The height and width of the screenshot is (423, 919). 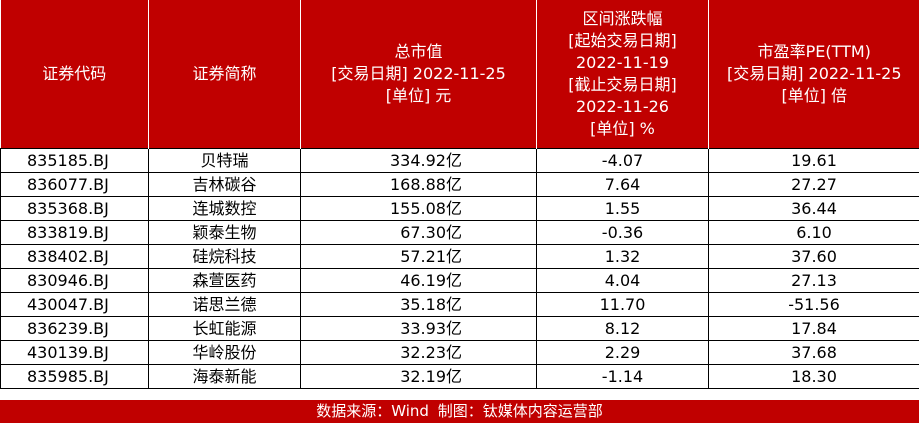 What do you see at coordinates (813, 256) in the screenshot?
I see `cell-pe-ratio: 37.60` at bounding box center [813, 256].